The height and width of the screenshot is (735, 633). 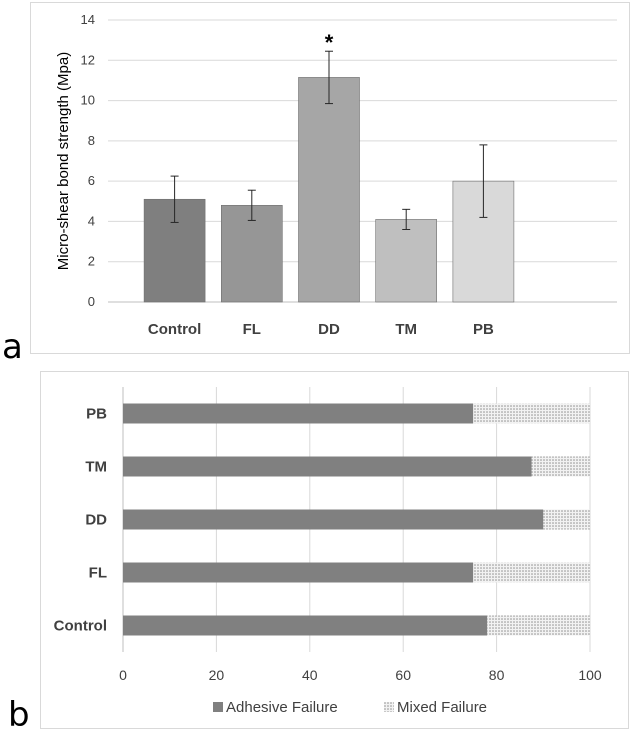 What do you see at coordinates (590, 675) in the screenshot?
I see `x-tick-label: 100` at bounding box center [590, 675].